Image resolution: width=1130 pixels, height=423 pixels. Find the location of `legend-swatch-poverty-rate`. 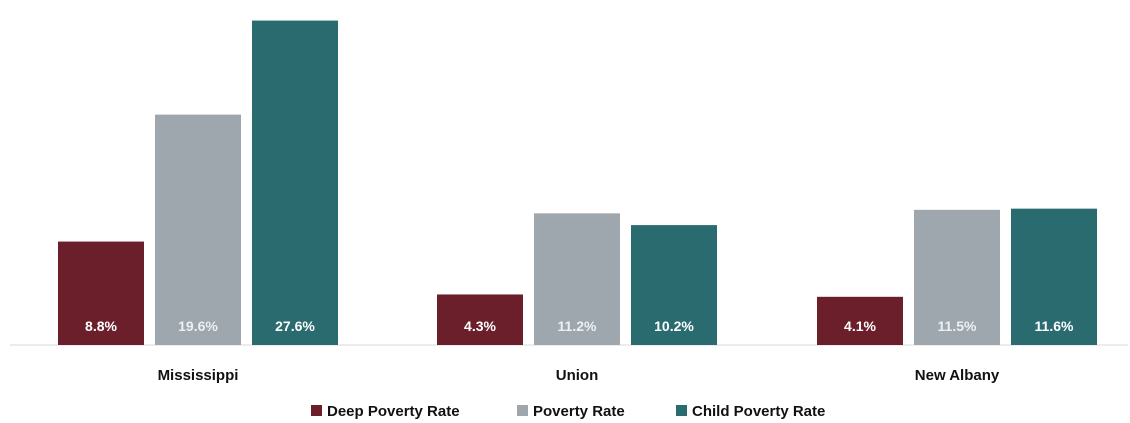

legend-swatch-poverty-rate is located at coordinates (522, 410).